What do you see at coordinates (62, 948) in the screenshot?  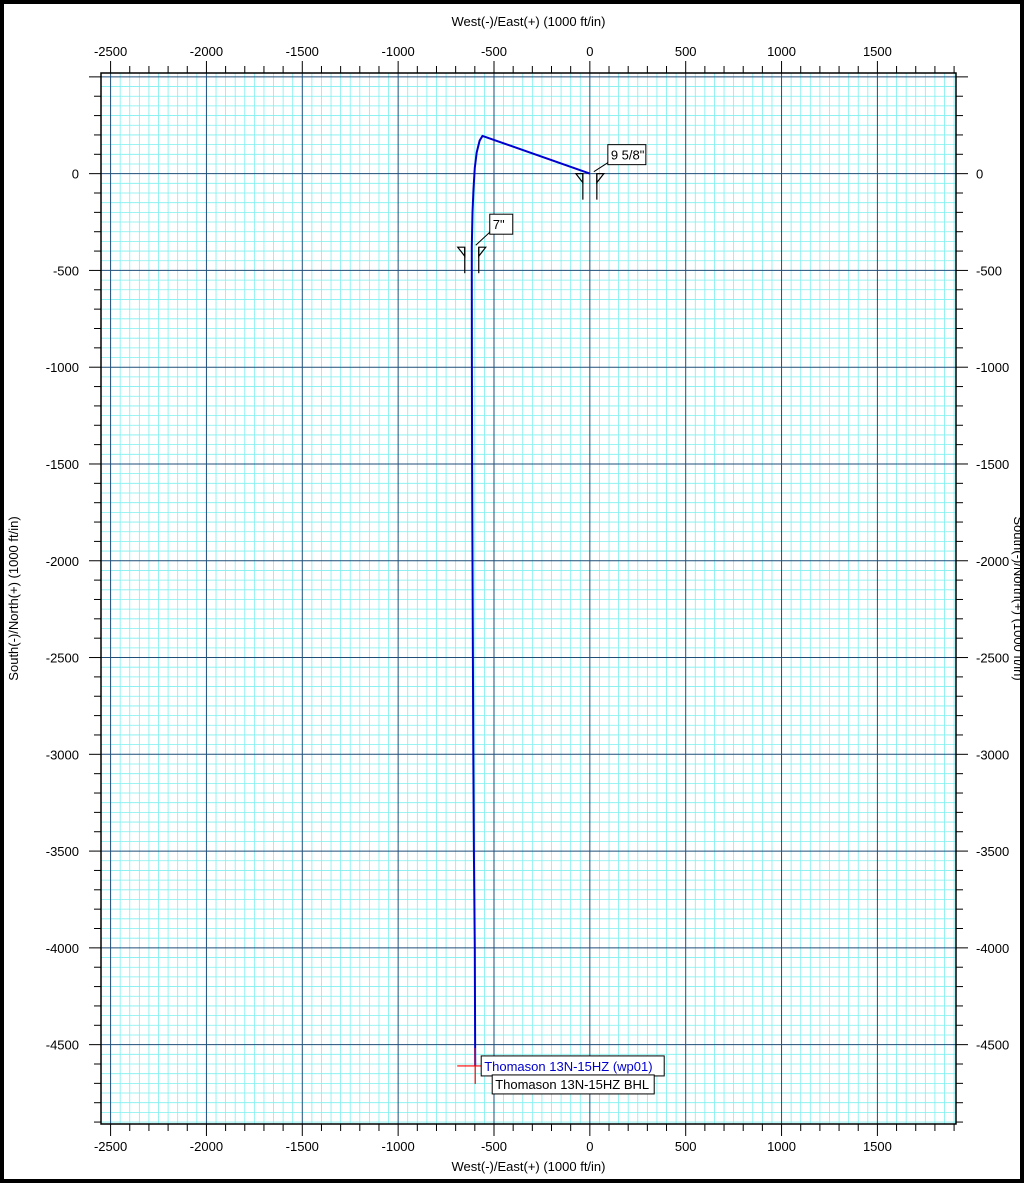 I see `y-tick-label-left: -4000` at bounding box center [62, 948].